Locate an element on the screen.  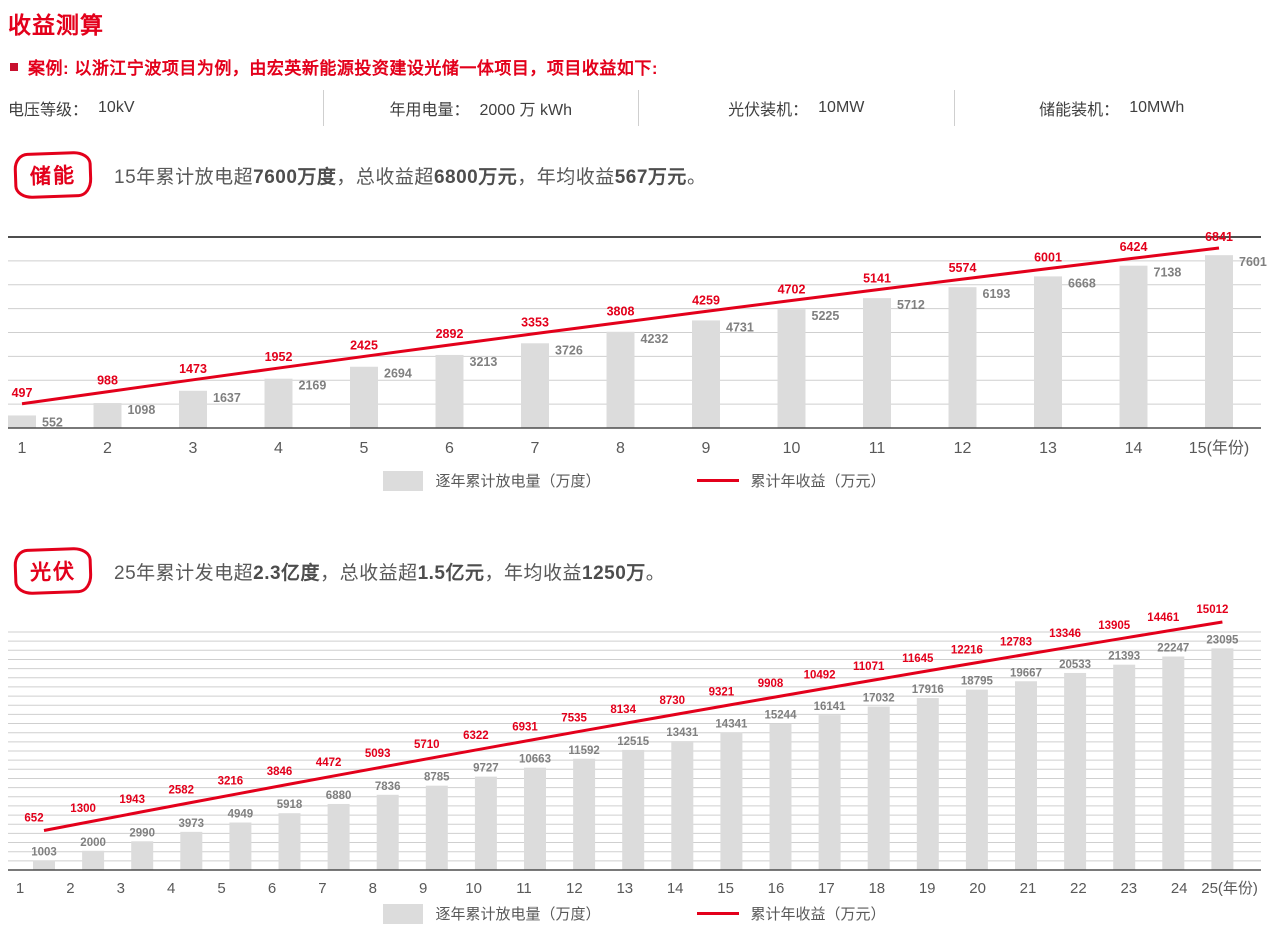
bar-legend-swatch is located at coordinates (403, 913).